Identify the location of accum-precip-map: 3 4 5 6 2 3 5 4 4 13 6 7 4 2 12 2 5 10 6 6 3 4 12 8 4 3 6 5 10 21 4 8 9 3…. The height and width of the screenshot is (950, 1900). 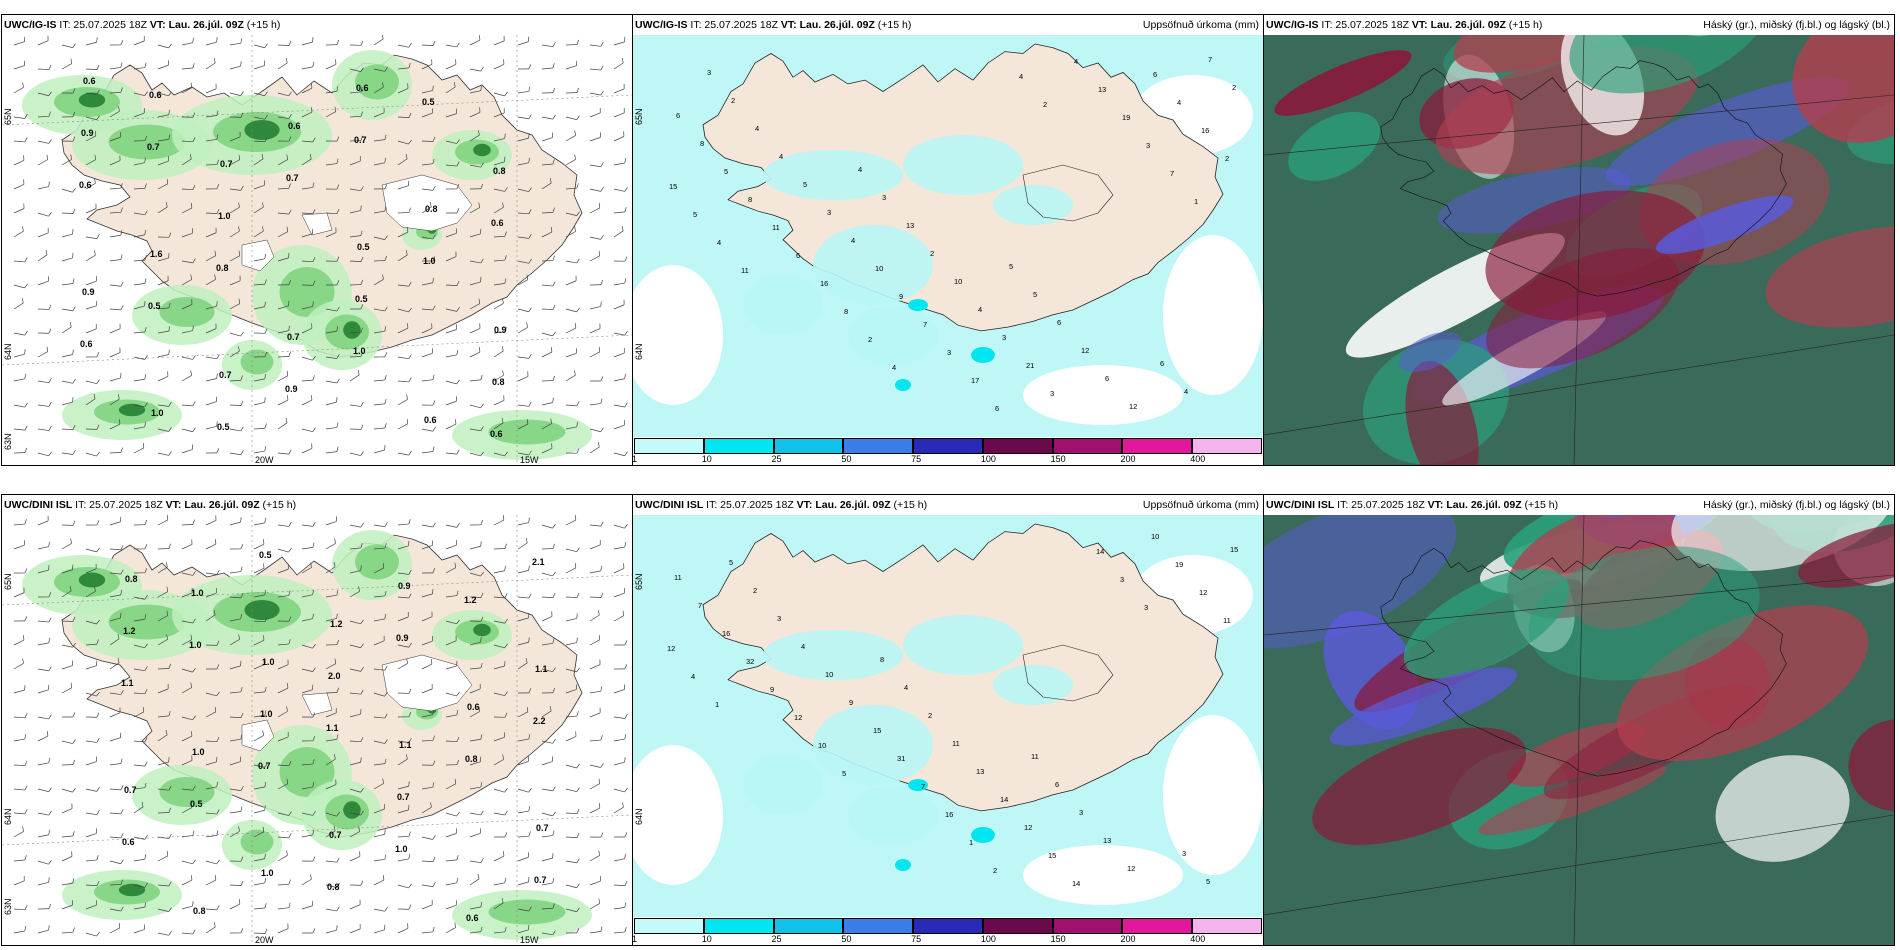
(948, 236).